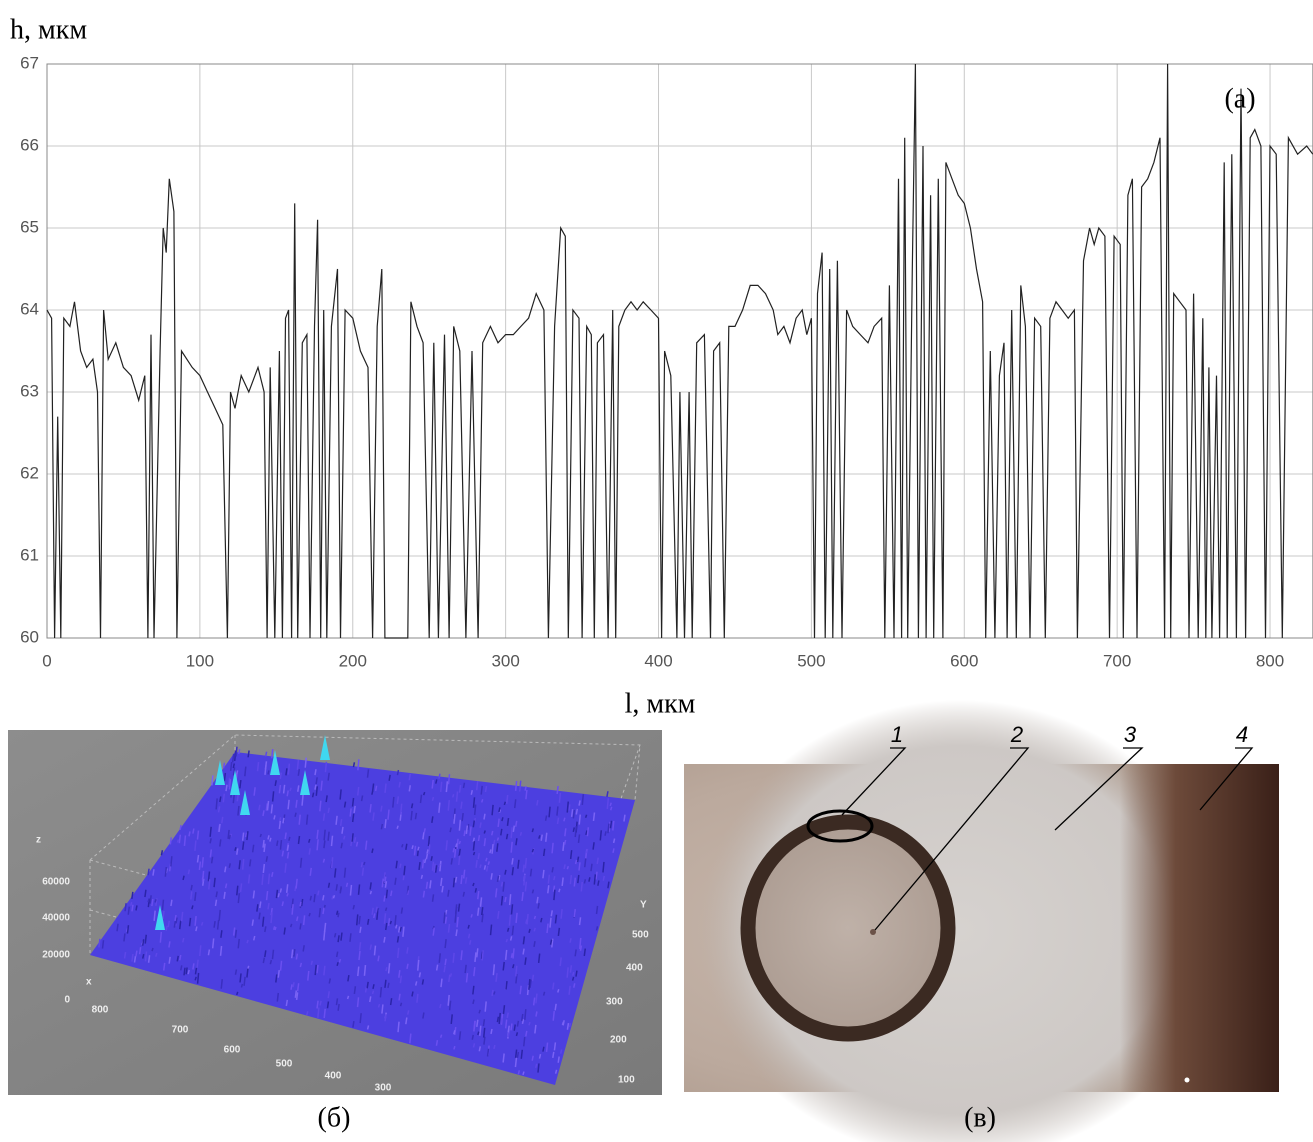 The height and width of the screenshot is (1142, 1313). What do you see at coordinates (980, 1117) in the screenshot?
I see `panel-label: (в)` at bounding box center [980, 1117].